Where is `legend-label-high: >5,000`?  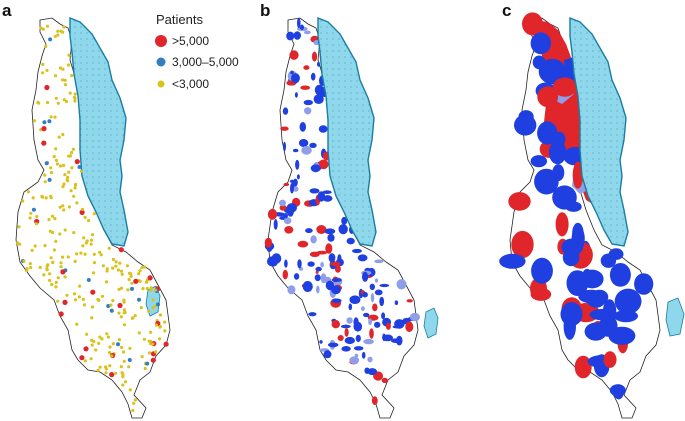 legend-label-high: >5,000 is located at coordinates (190, 41).